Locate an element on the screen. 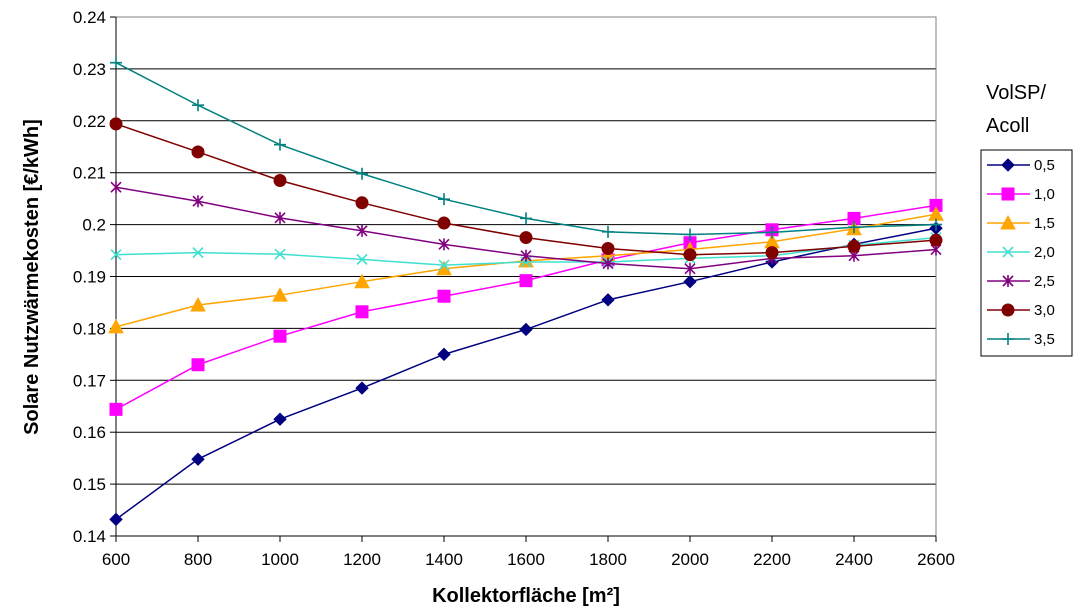  legend-label: 3,0 is located at coordinates (1044, 310).